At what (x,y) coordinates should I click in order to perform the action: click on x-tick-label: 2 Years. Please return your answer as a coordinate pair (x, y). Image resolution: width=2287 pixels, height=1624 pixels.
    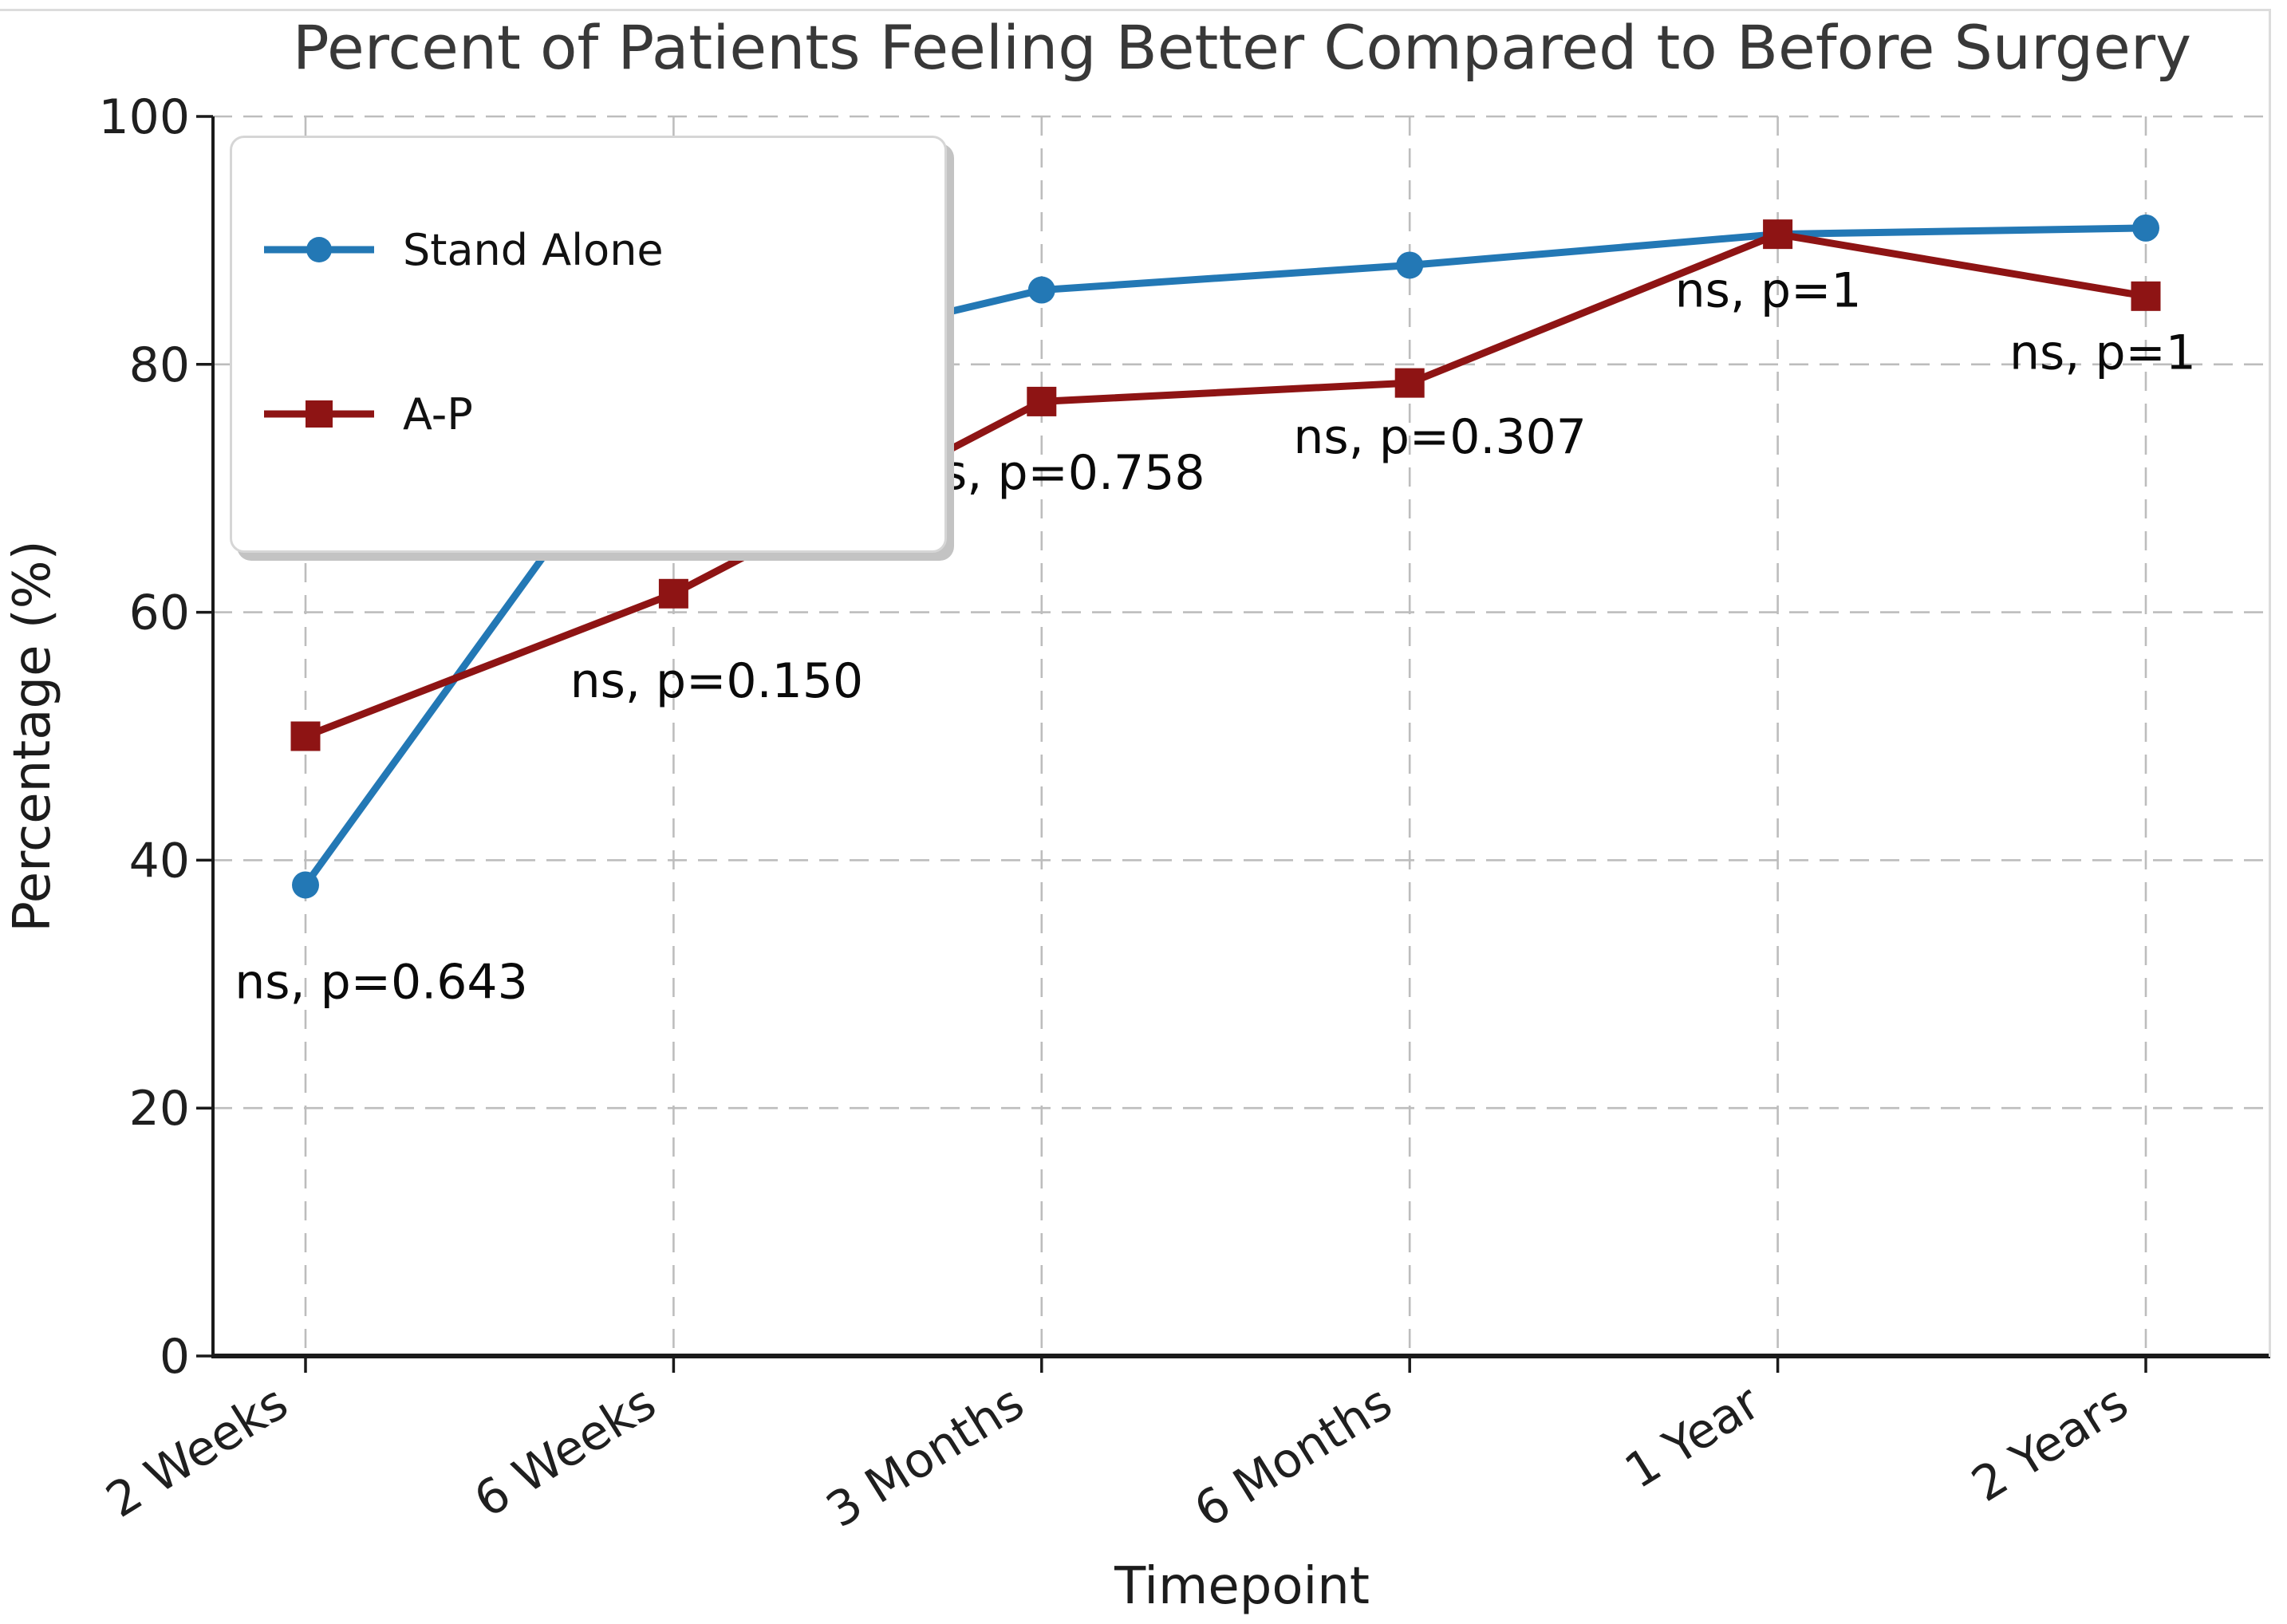
    Looking at the image, I should click on (2050, 1444).